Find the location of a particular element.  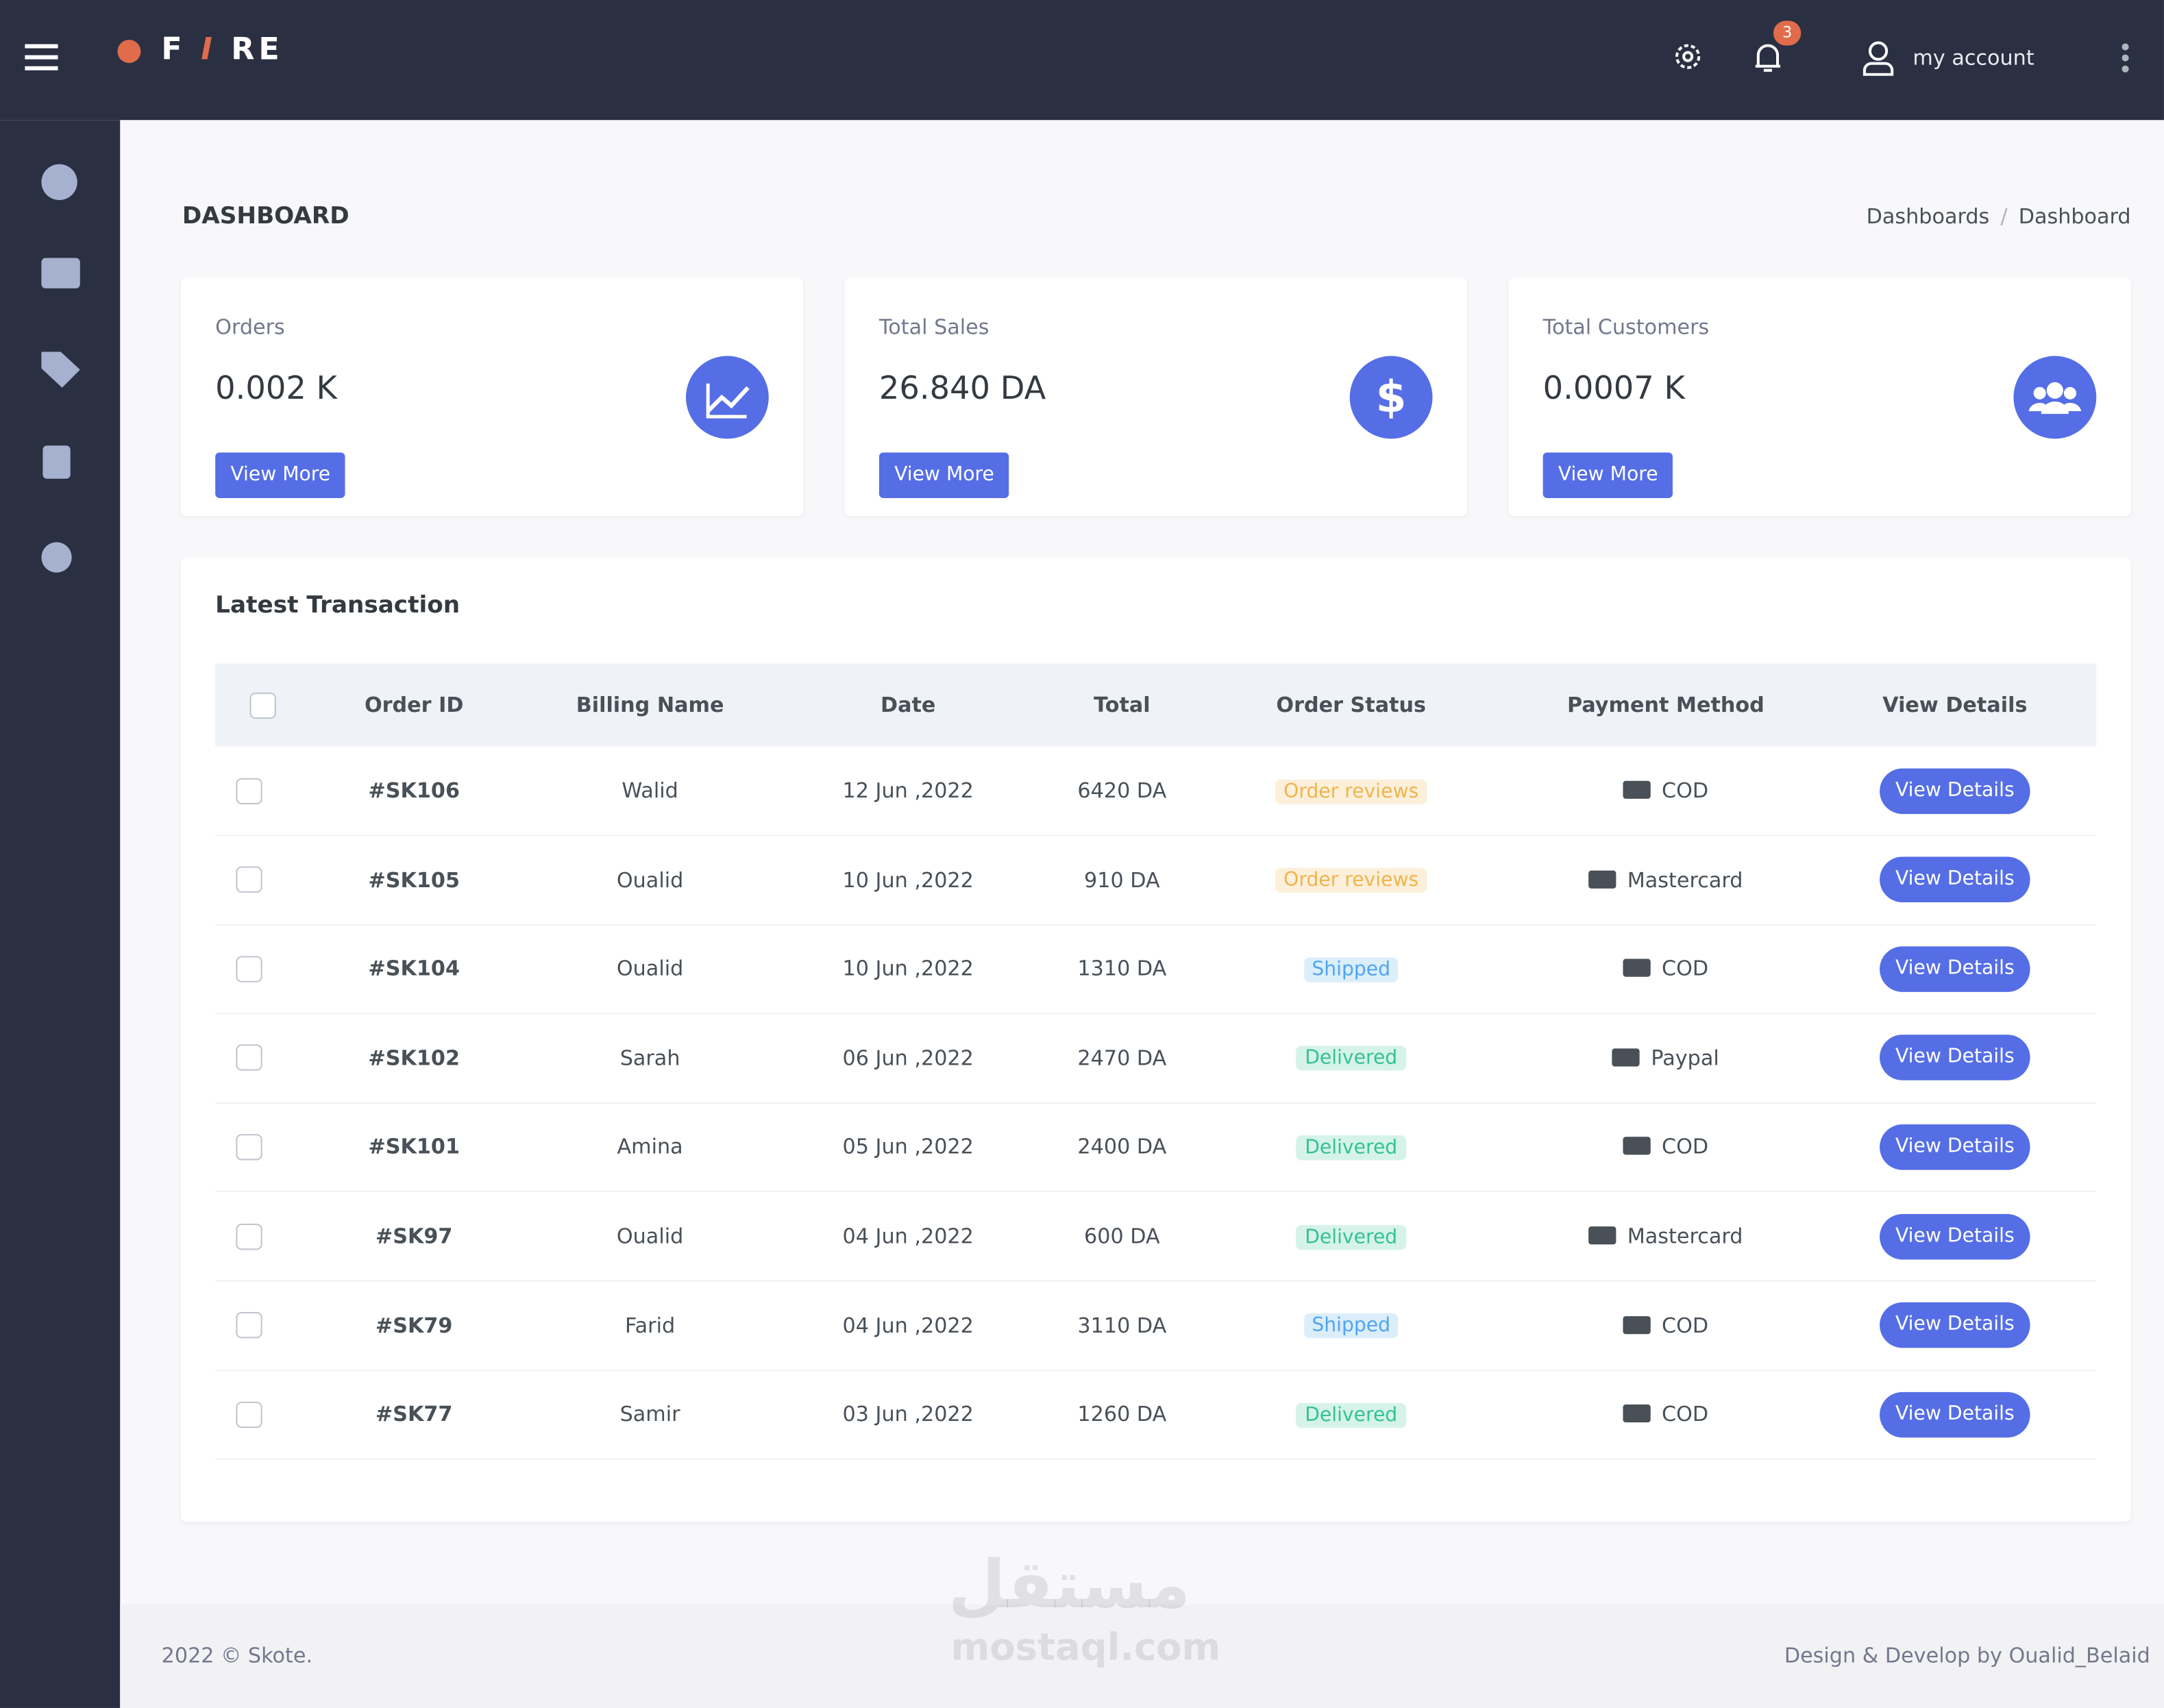

logo-part: RE is located at coordinates (257, 50).